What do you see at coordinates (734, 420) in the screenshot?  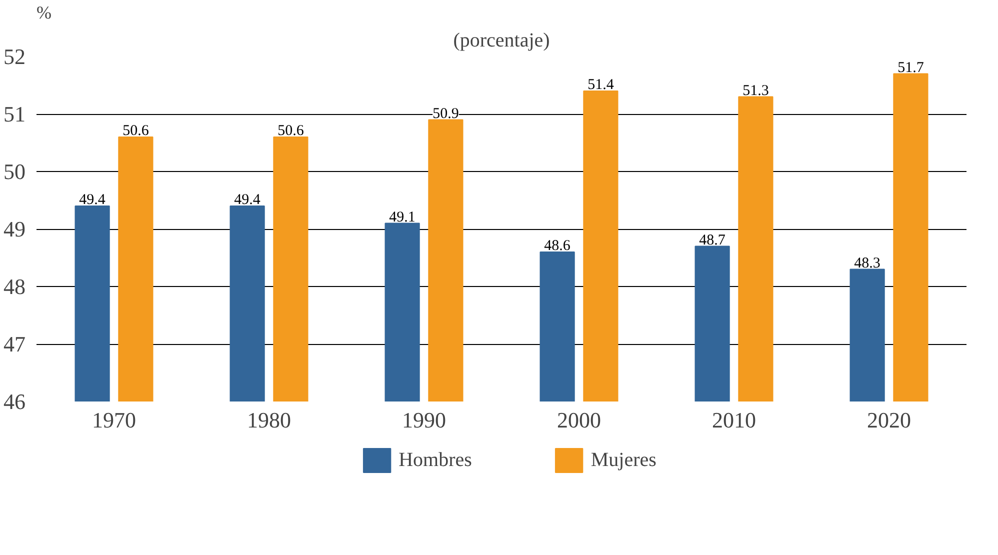 I see `x-tick-label: 2010` at bounding box center [734, 420].